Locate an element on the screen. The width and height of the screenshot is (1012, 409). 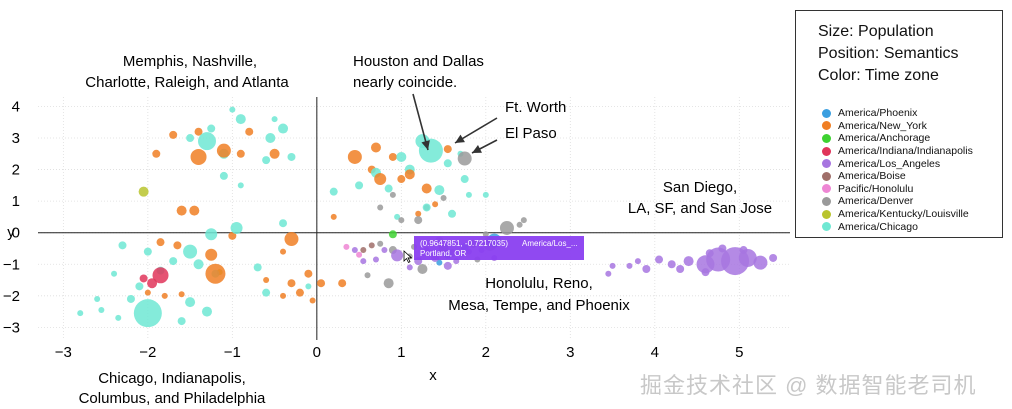
legend-header-position: Position: Semantics is located at coordinates (888, 53).